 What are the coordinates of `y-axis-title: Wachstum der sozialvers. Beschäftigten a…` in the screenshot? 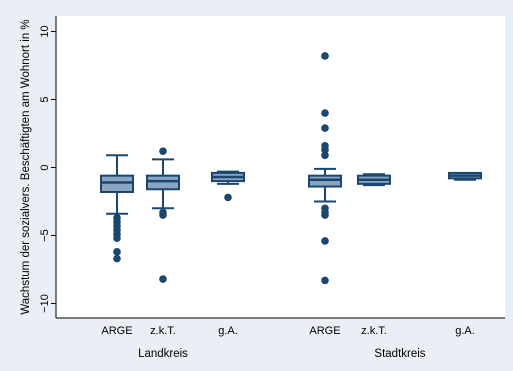 It's located at (26, 166).